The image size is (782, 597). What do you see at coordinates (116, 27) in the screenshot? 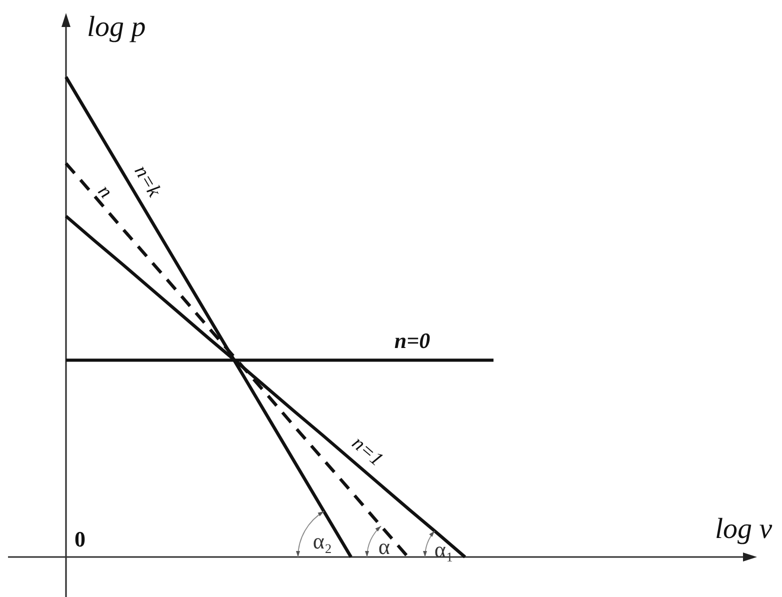
I see `y-axis-title: log p` at bounding box center [116, 27].